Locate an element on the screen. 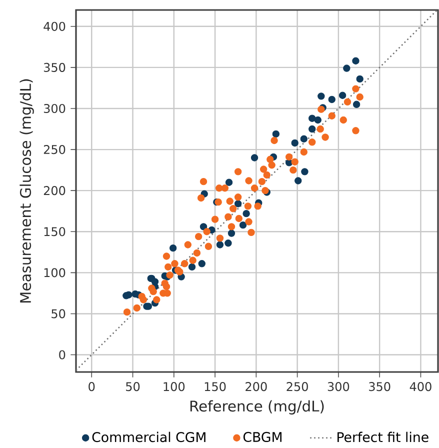 Image resolution: width=439 pixels, height=448 pixels. x-tick-label: 150 is located at coordinates (215, 387).